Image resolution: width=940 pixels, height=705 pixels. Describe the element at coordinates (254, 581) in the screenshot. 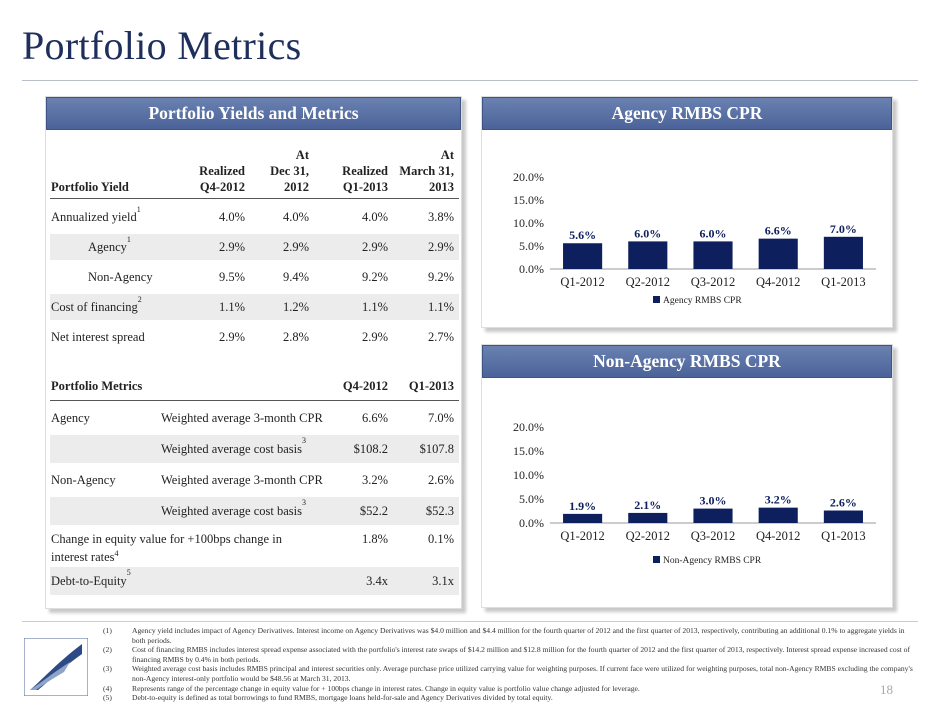

I see `table-row: Debt-to-Equity5 3.4x 3.1x` at that location.